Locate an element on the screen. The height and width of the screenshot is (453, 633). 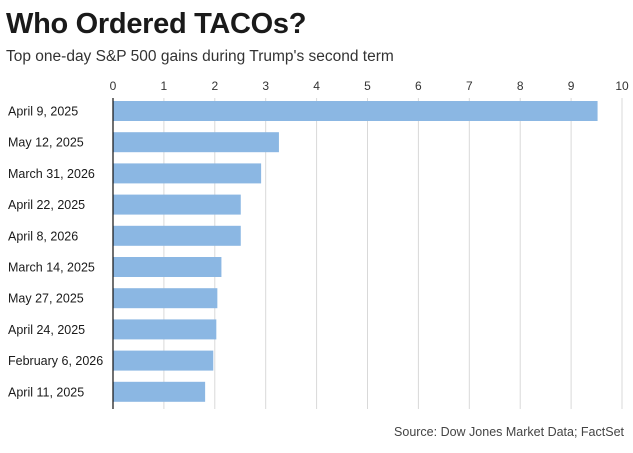
source-note: Source: Dow Jones Market Data; FactSet is located at coordinates (509, 432).